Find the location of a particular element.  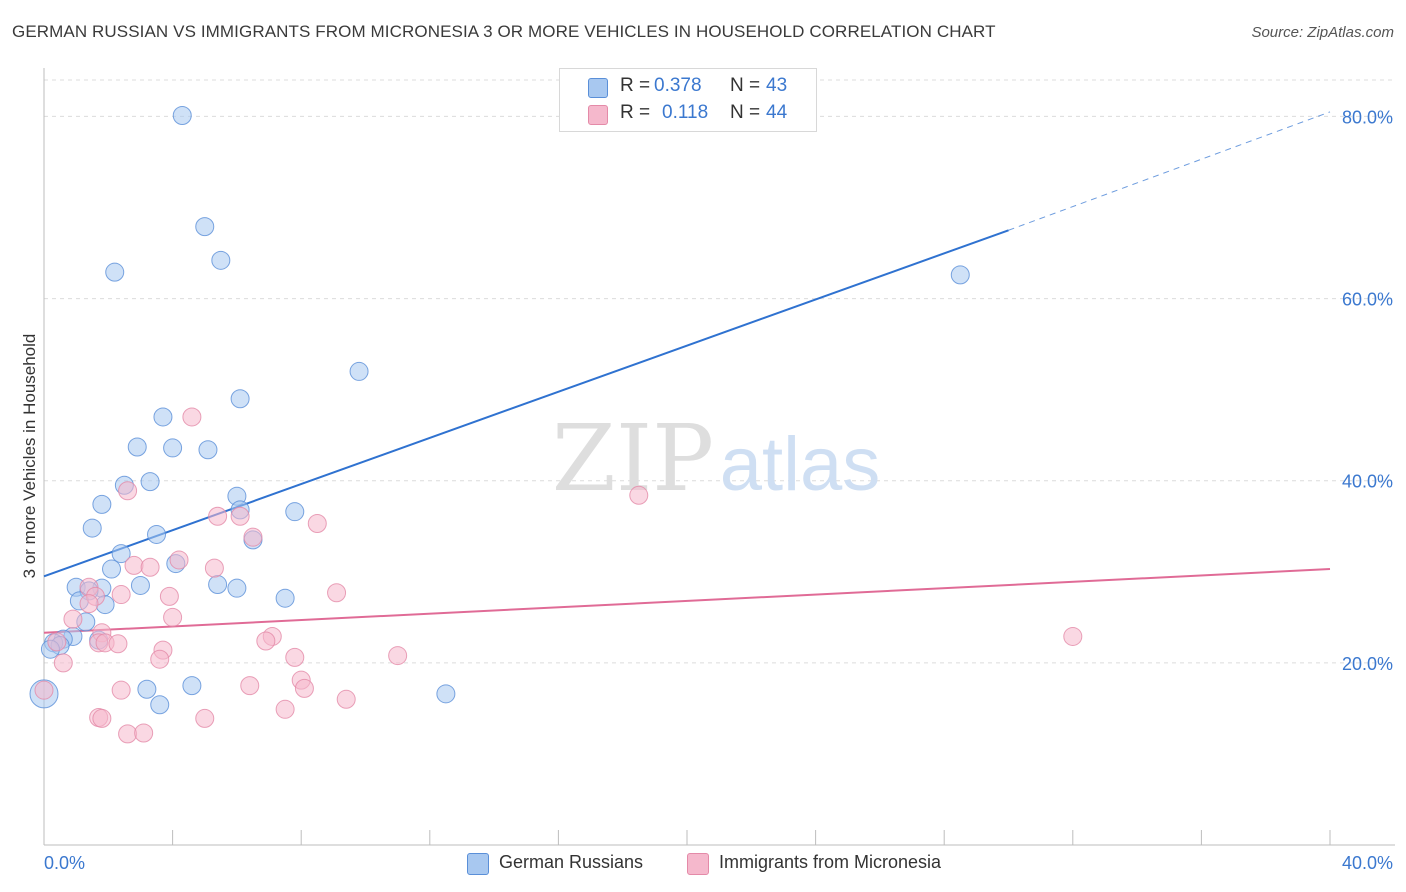

bottom-legend-swatch-series1 is located at coordinates (478, 864).